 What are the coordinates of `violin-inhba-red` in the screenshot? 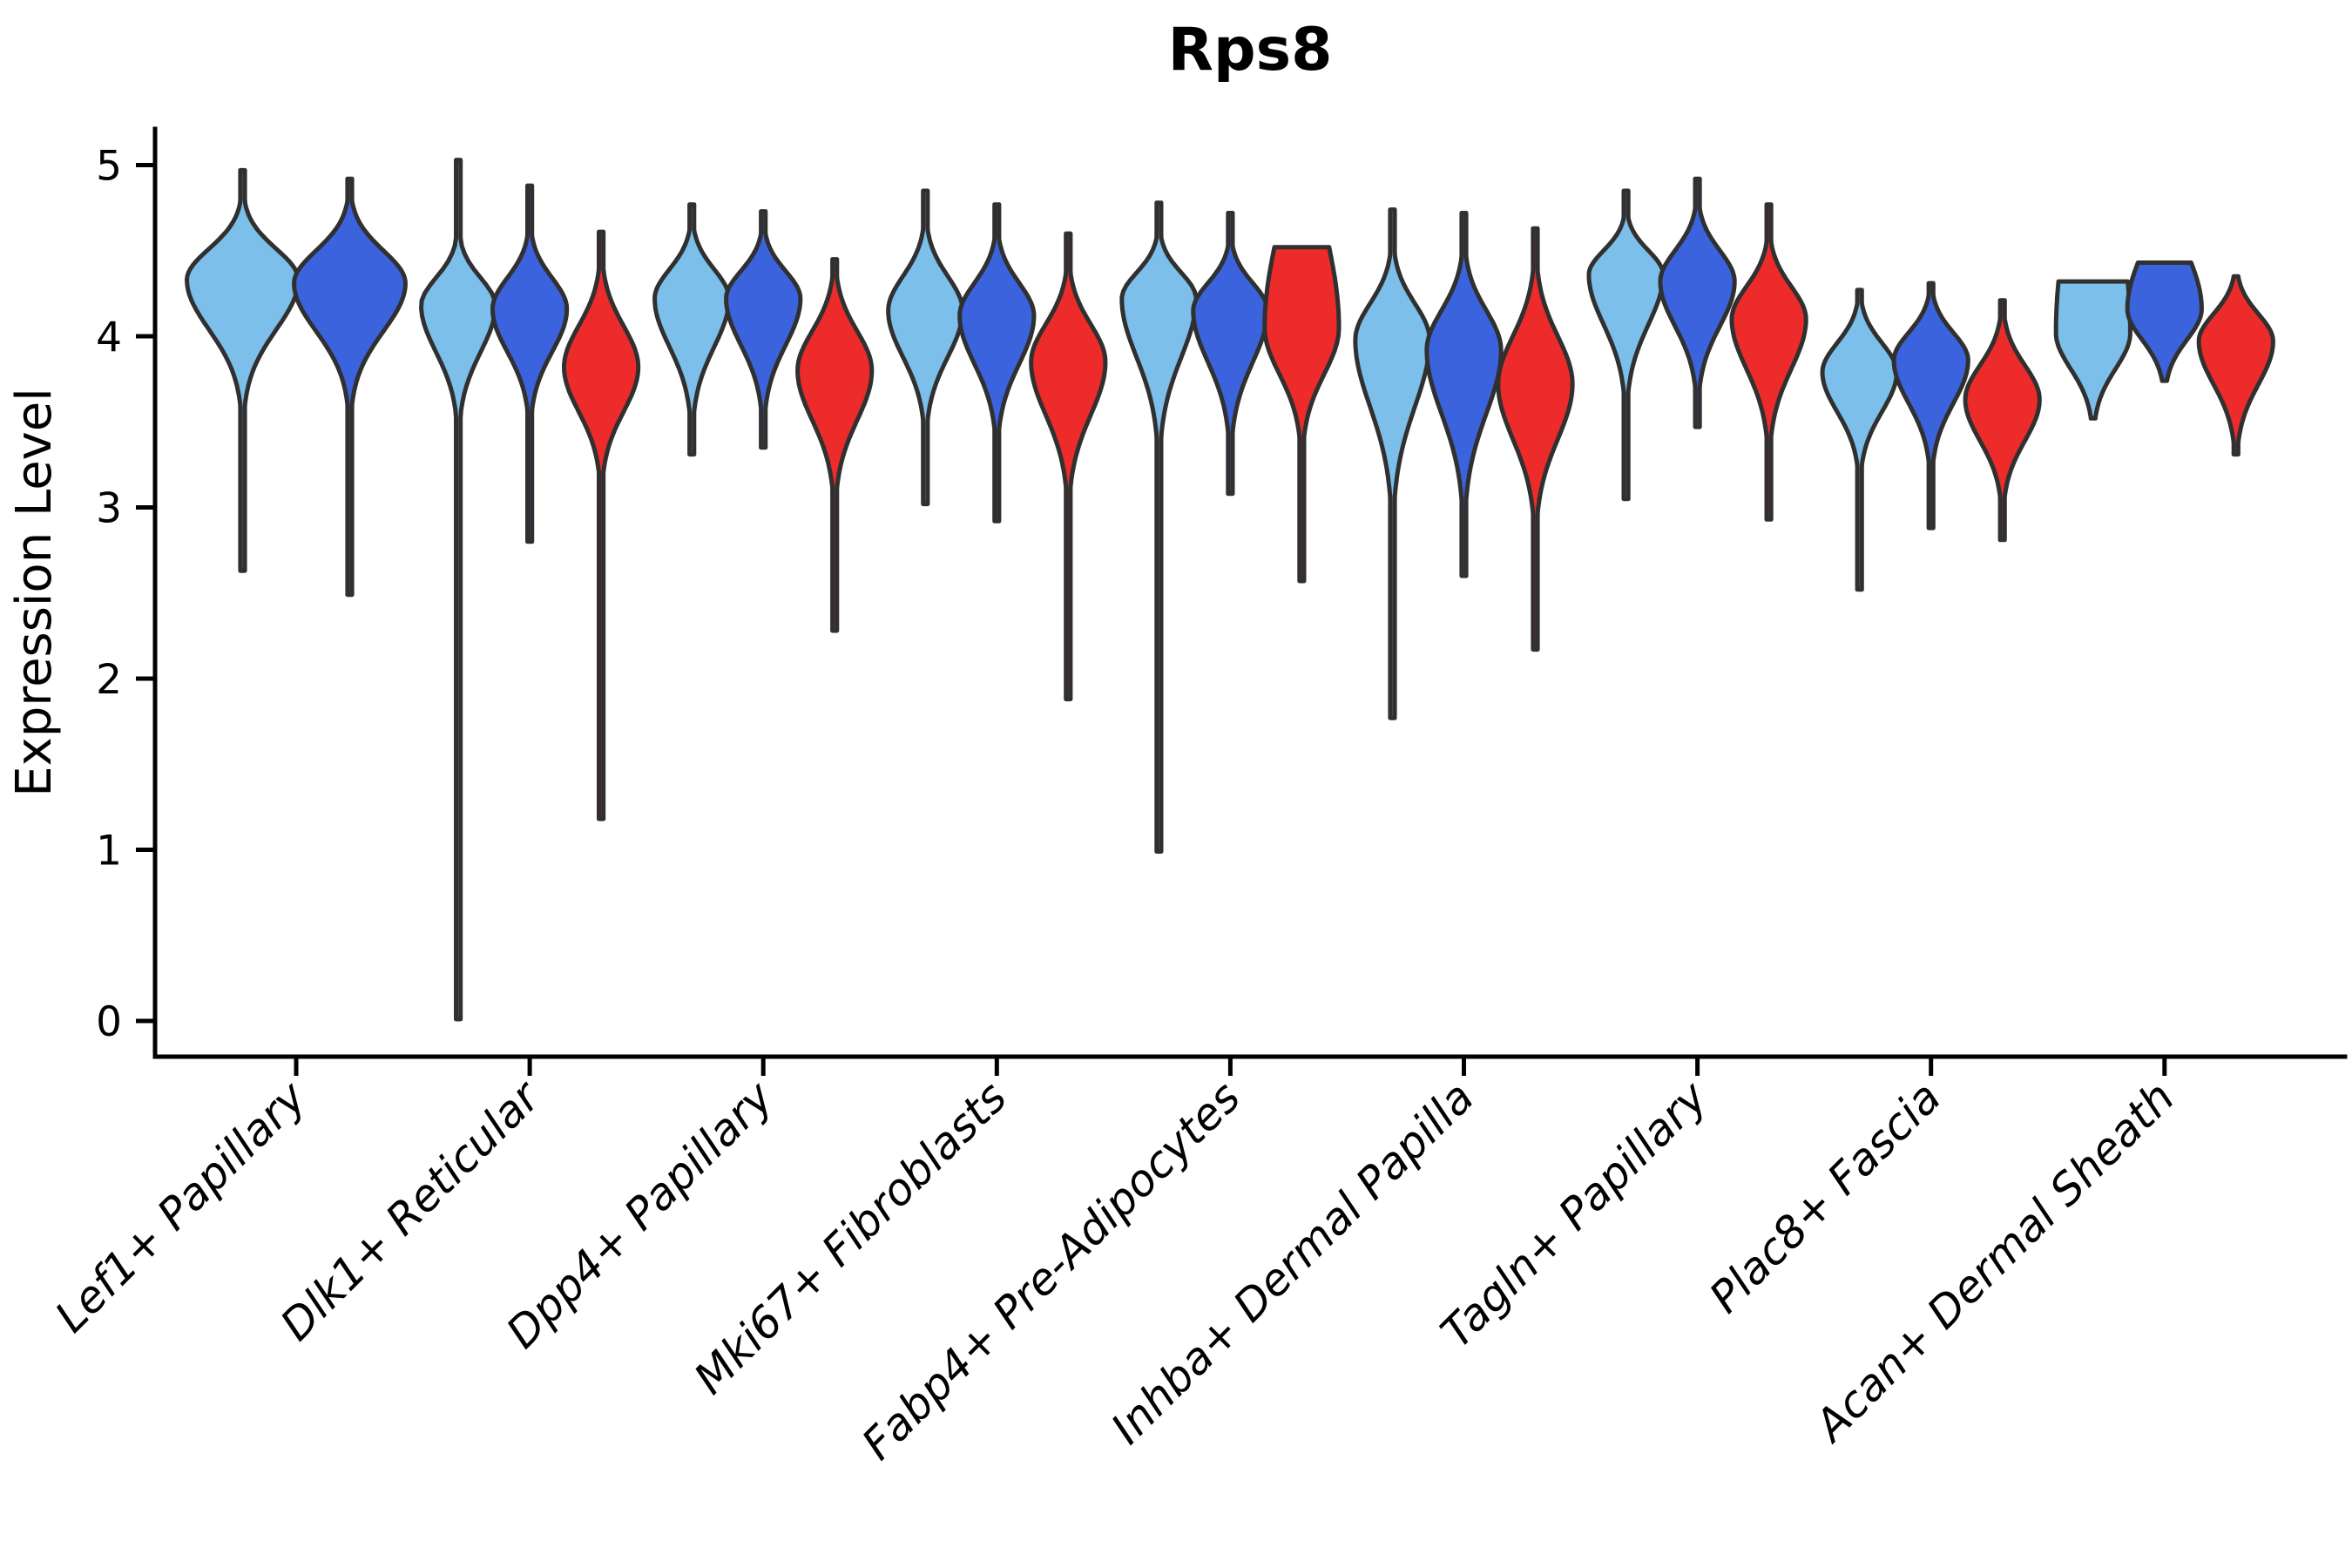 It's located at (1536, 439).